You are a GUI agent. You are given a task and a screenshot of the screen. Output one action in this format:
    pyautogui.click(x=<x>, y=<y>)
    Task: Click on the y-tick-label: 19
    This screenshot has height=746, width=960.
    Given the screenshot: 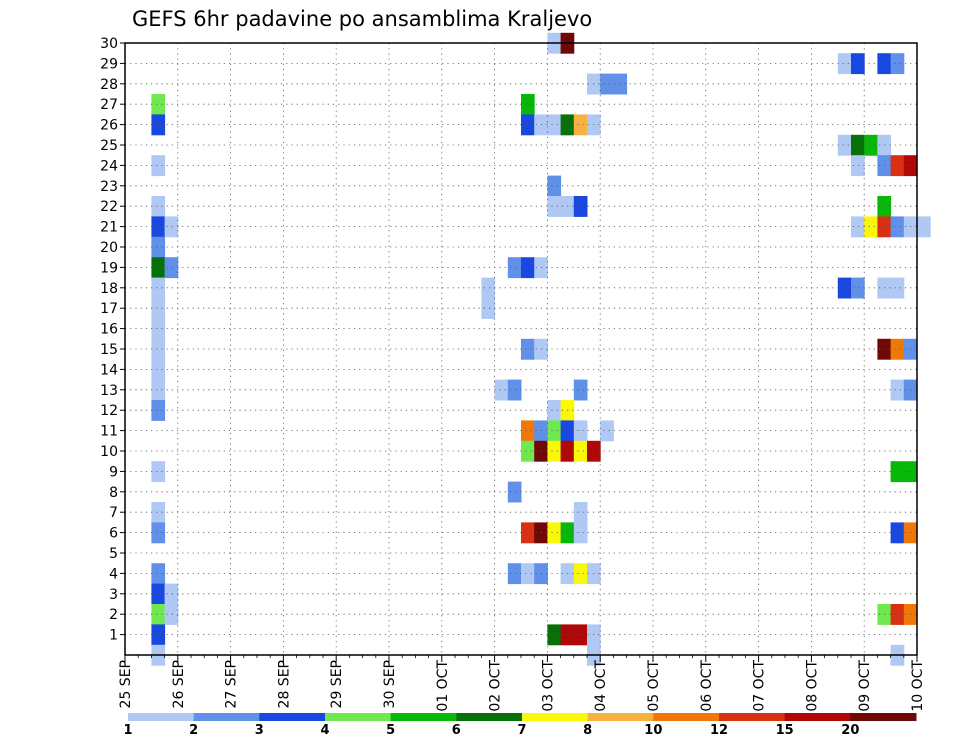 What is the action you would take?
    pyautogui.click(x=109, y=268)
    